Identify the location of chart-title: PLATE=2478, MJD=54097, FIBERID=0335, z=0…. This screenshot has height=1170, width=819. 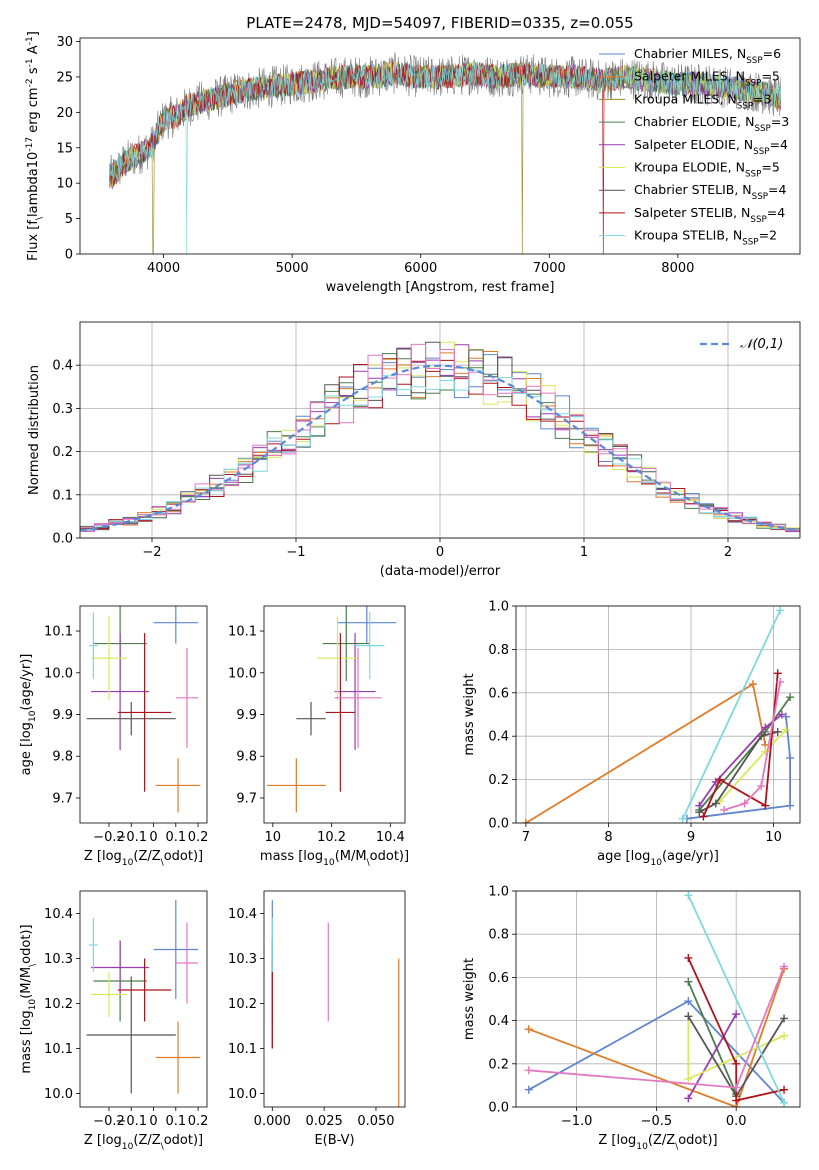
(439, 23).